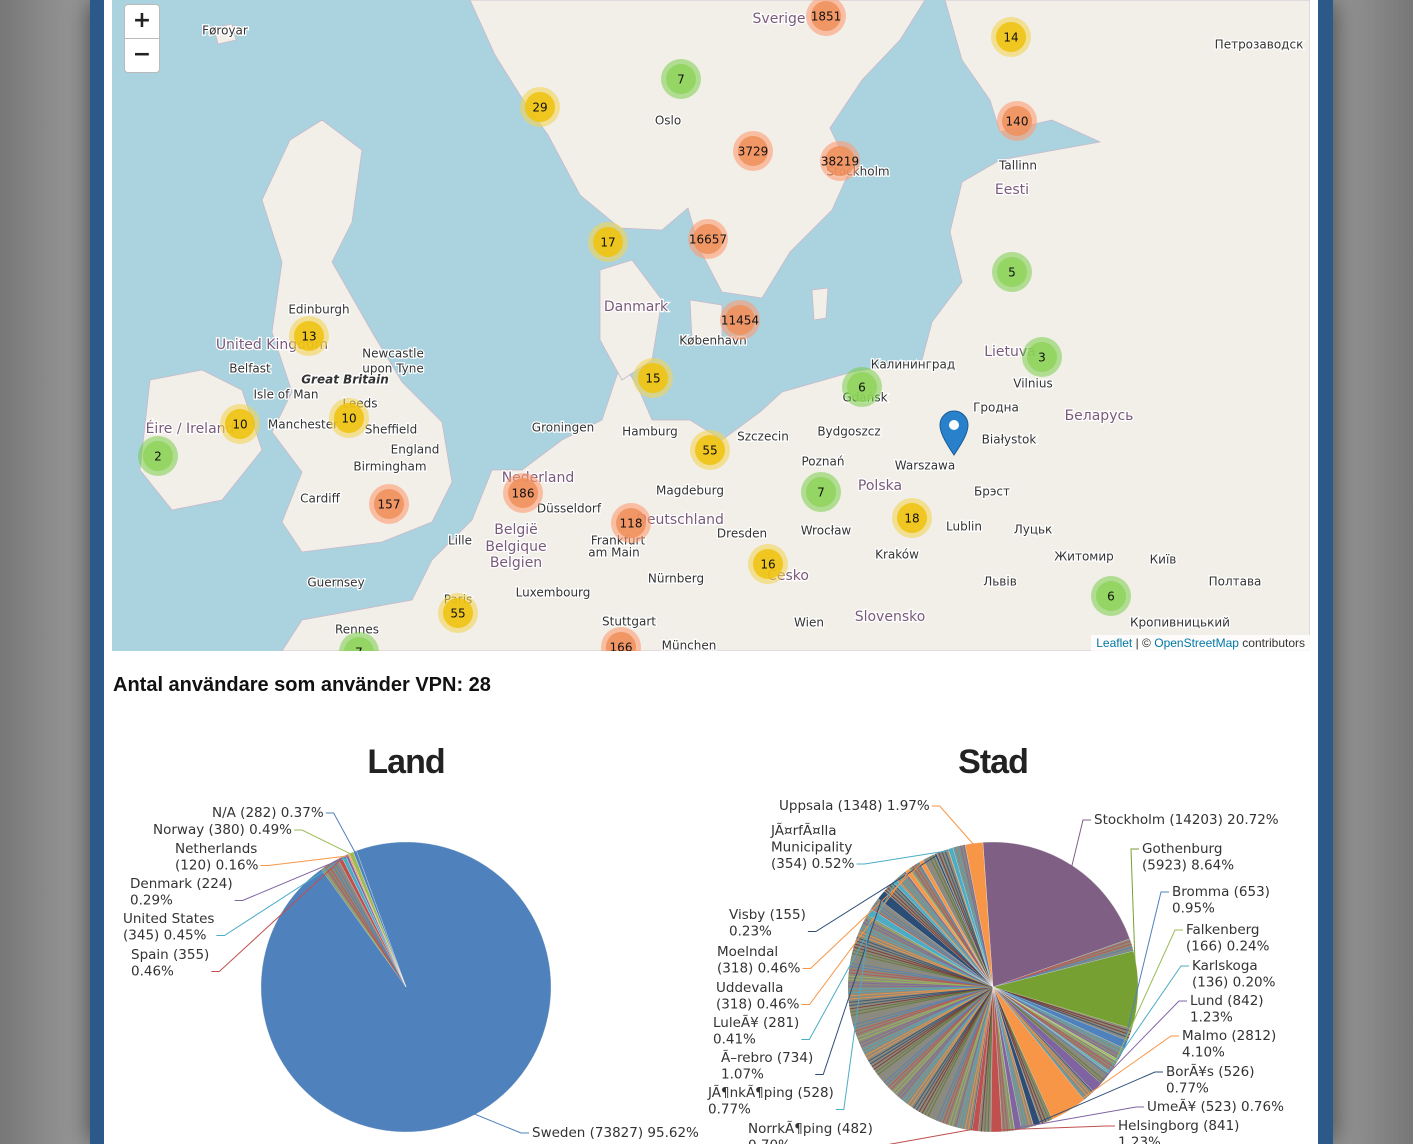  Describe the element at coordinates (925, 466) in the screenshot. I see `place-label: Warszawa` at that location.